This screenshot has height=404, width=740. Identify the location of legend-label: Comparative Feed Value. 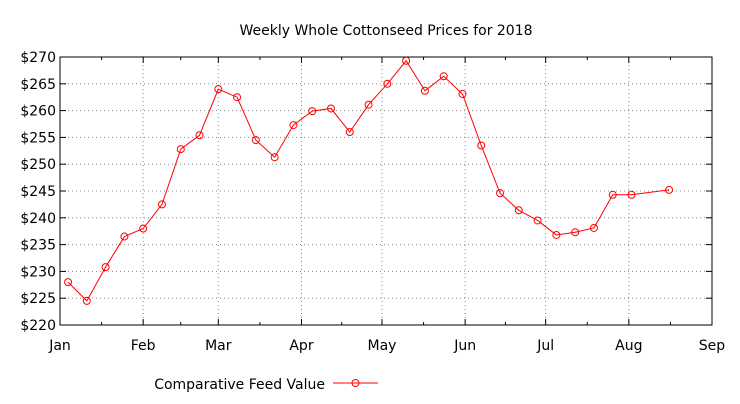
(239, 385).